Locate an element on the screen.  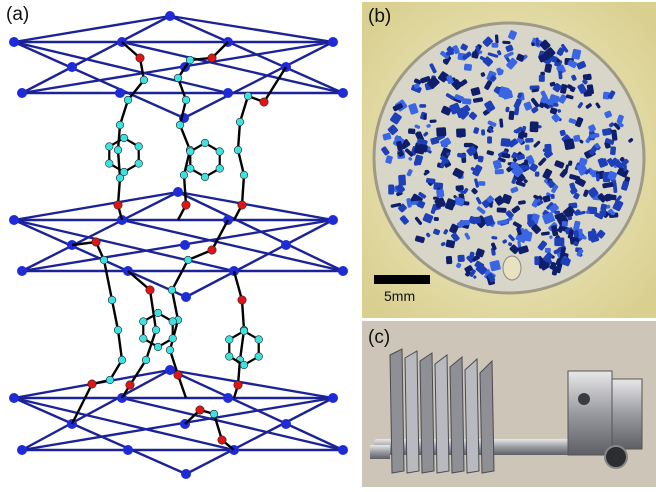
panel-c-label: (c) is located at coordinates (379, 337).